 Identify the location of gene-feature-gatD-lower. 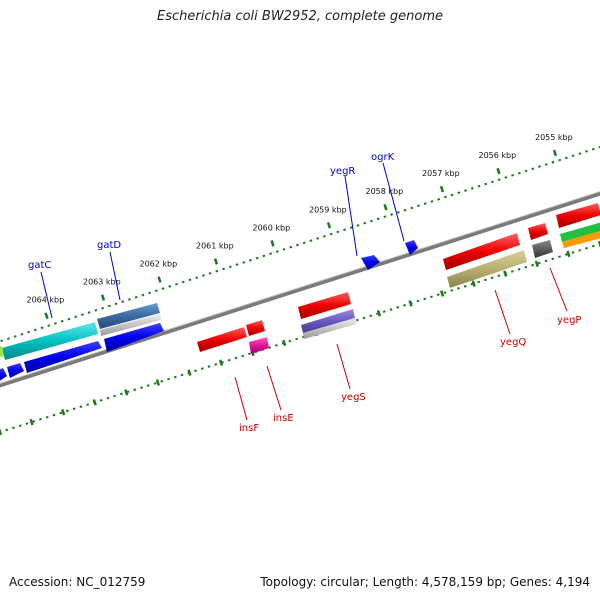
(130, 325).